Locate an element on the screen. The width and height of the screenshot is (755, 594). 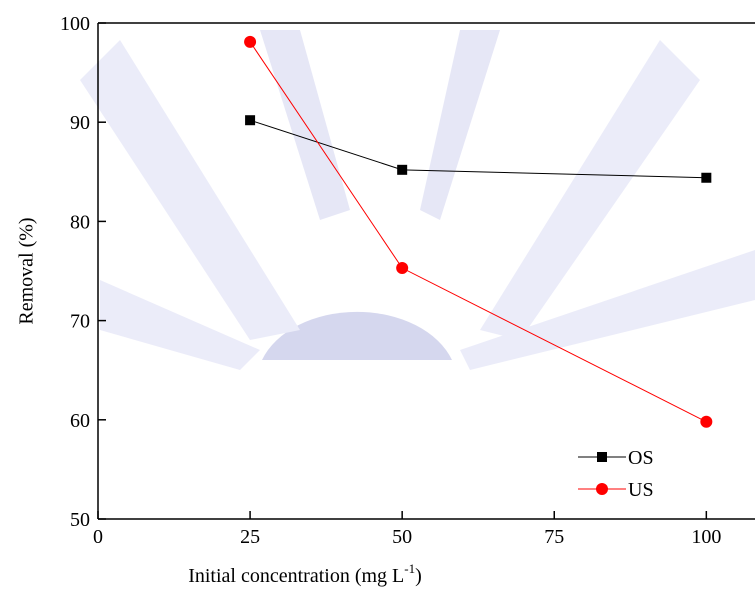
y-tick-label: 50 is located at coordinates (80, 520).